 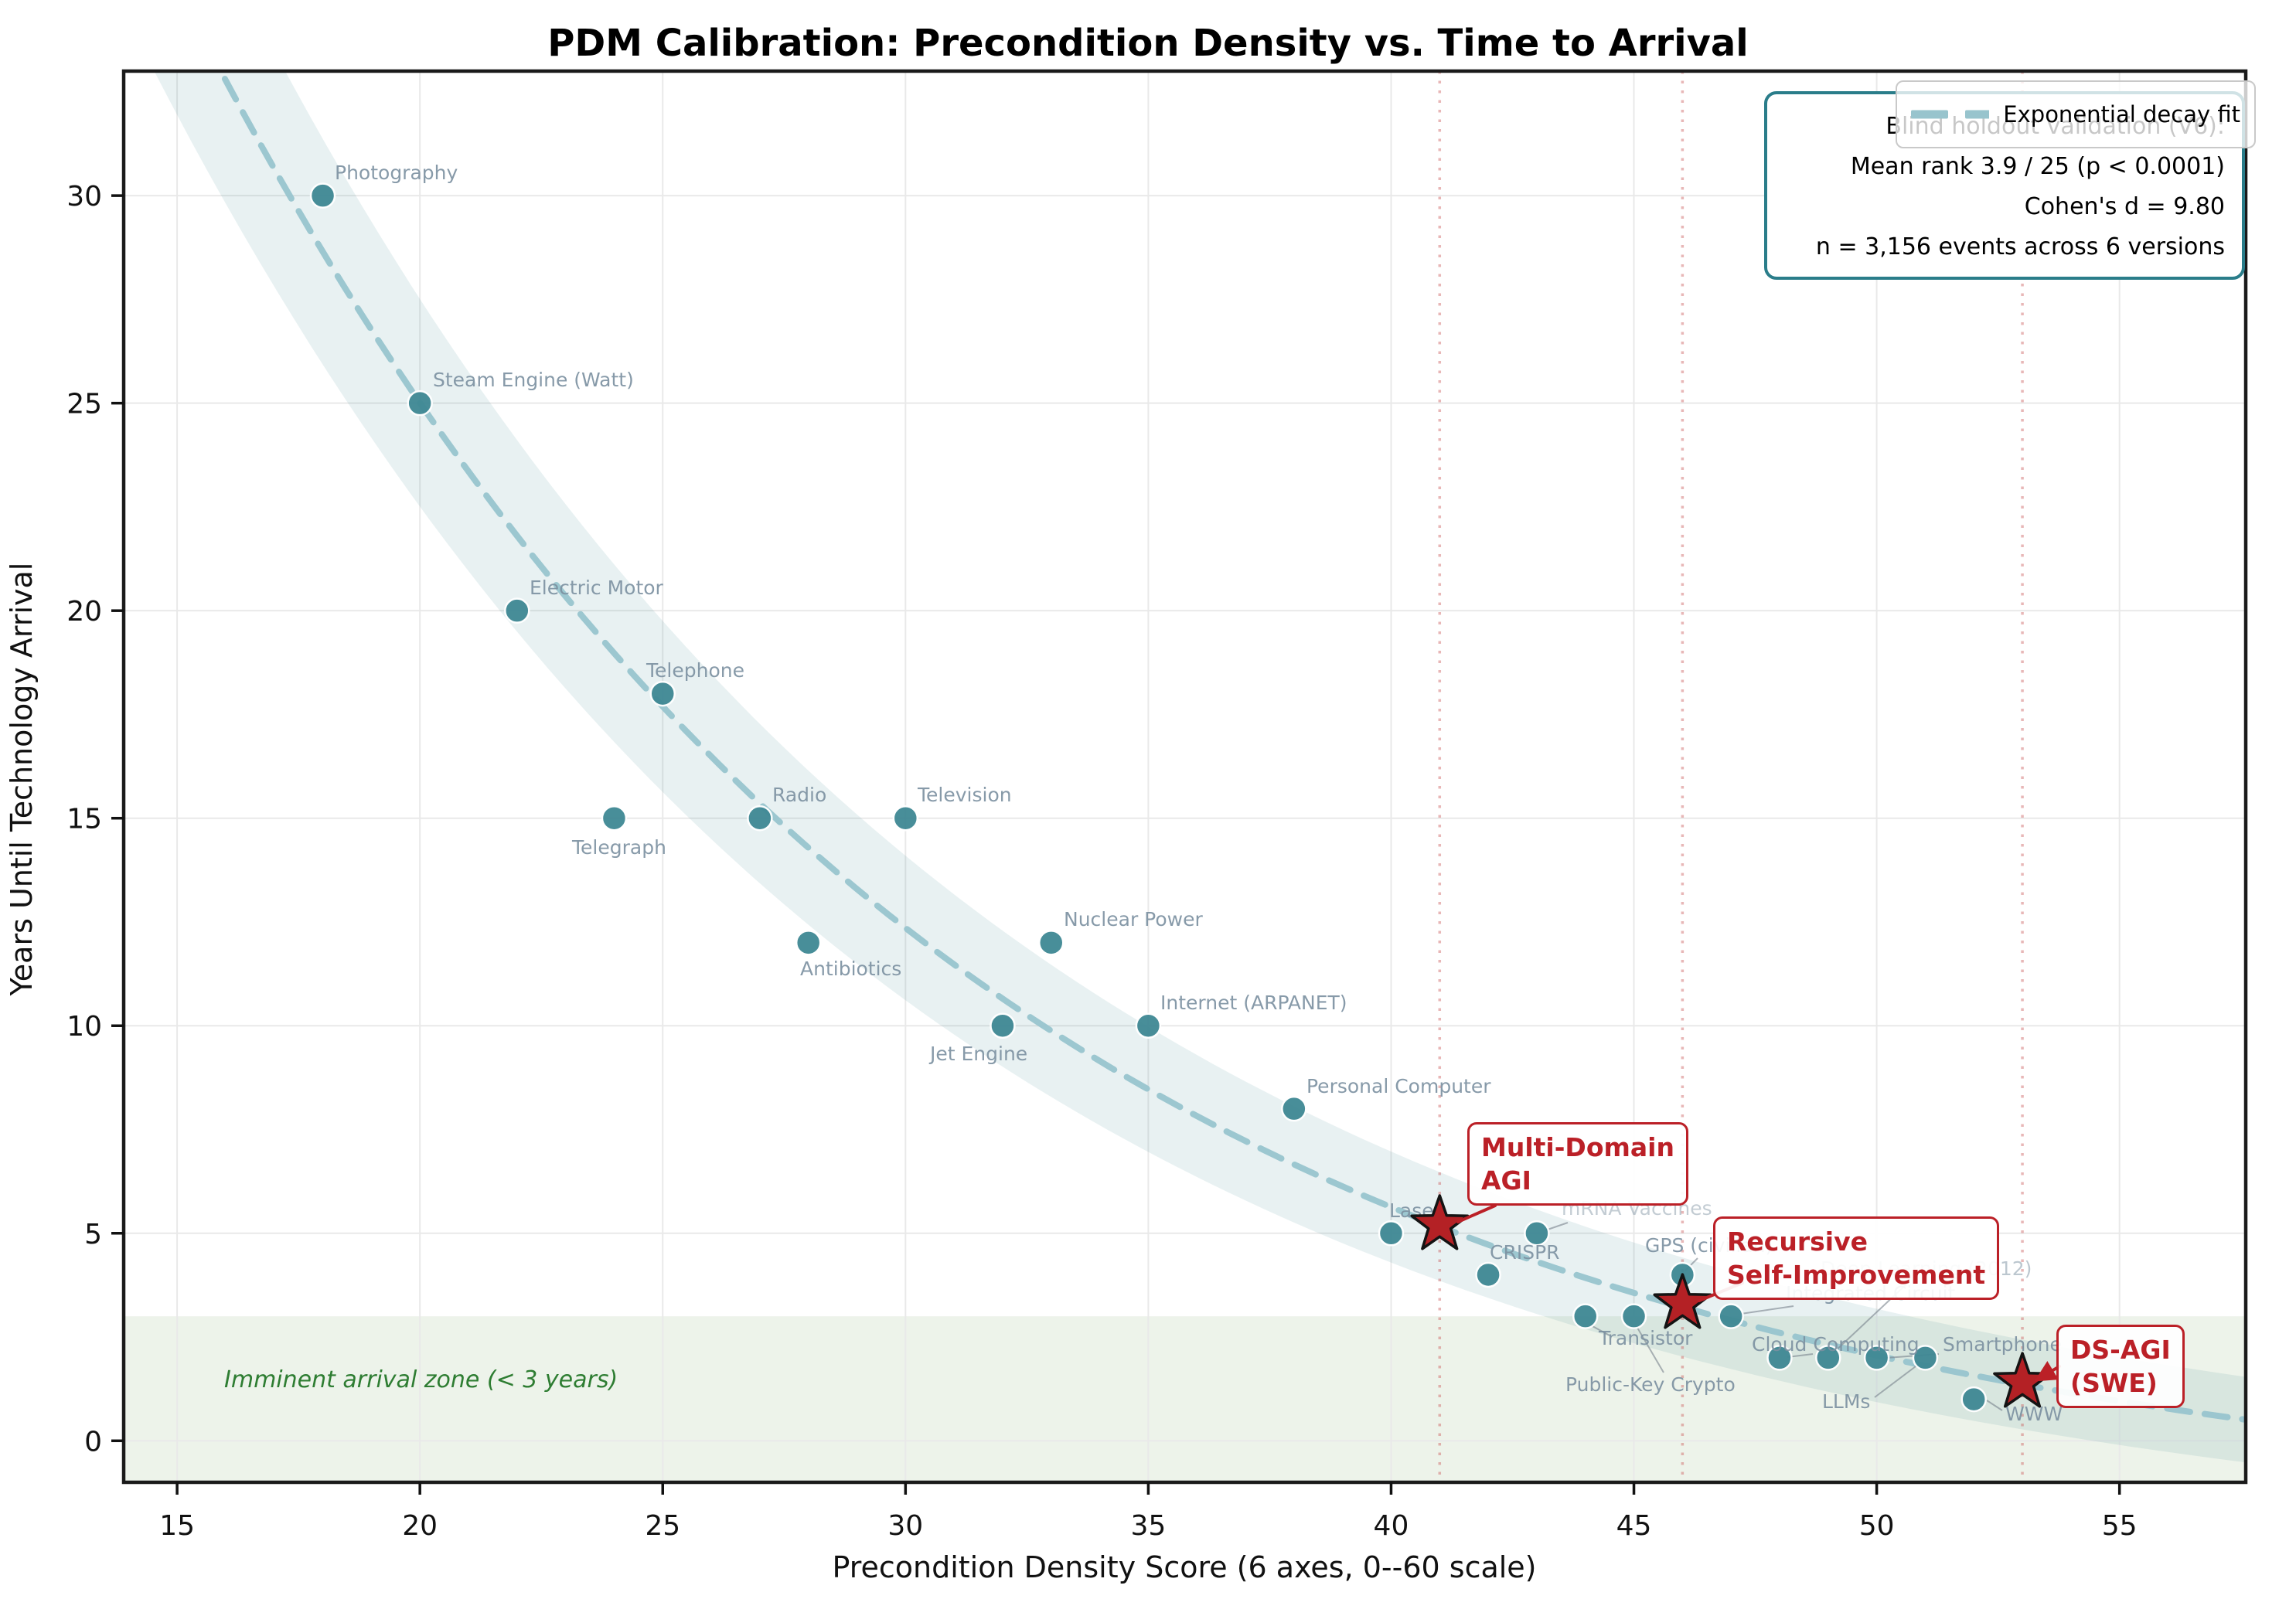 I want to click on imminent-arrival-zone, so click(x=1185, y=1399).